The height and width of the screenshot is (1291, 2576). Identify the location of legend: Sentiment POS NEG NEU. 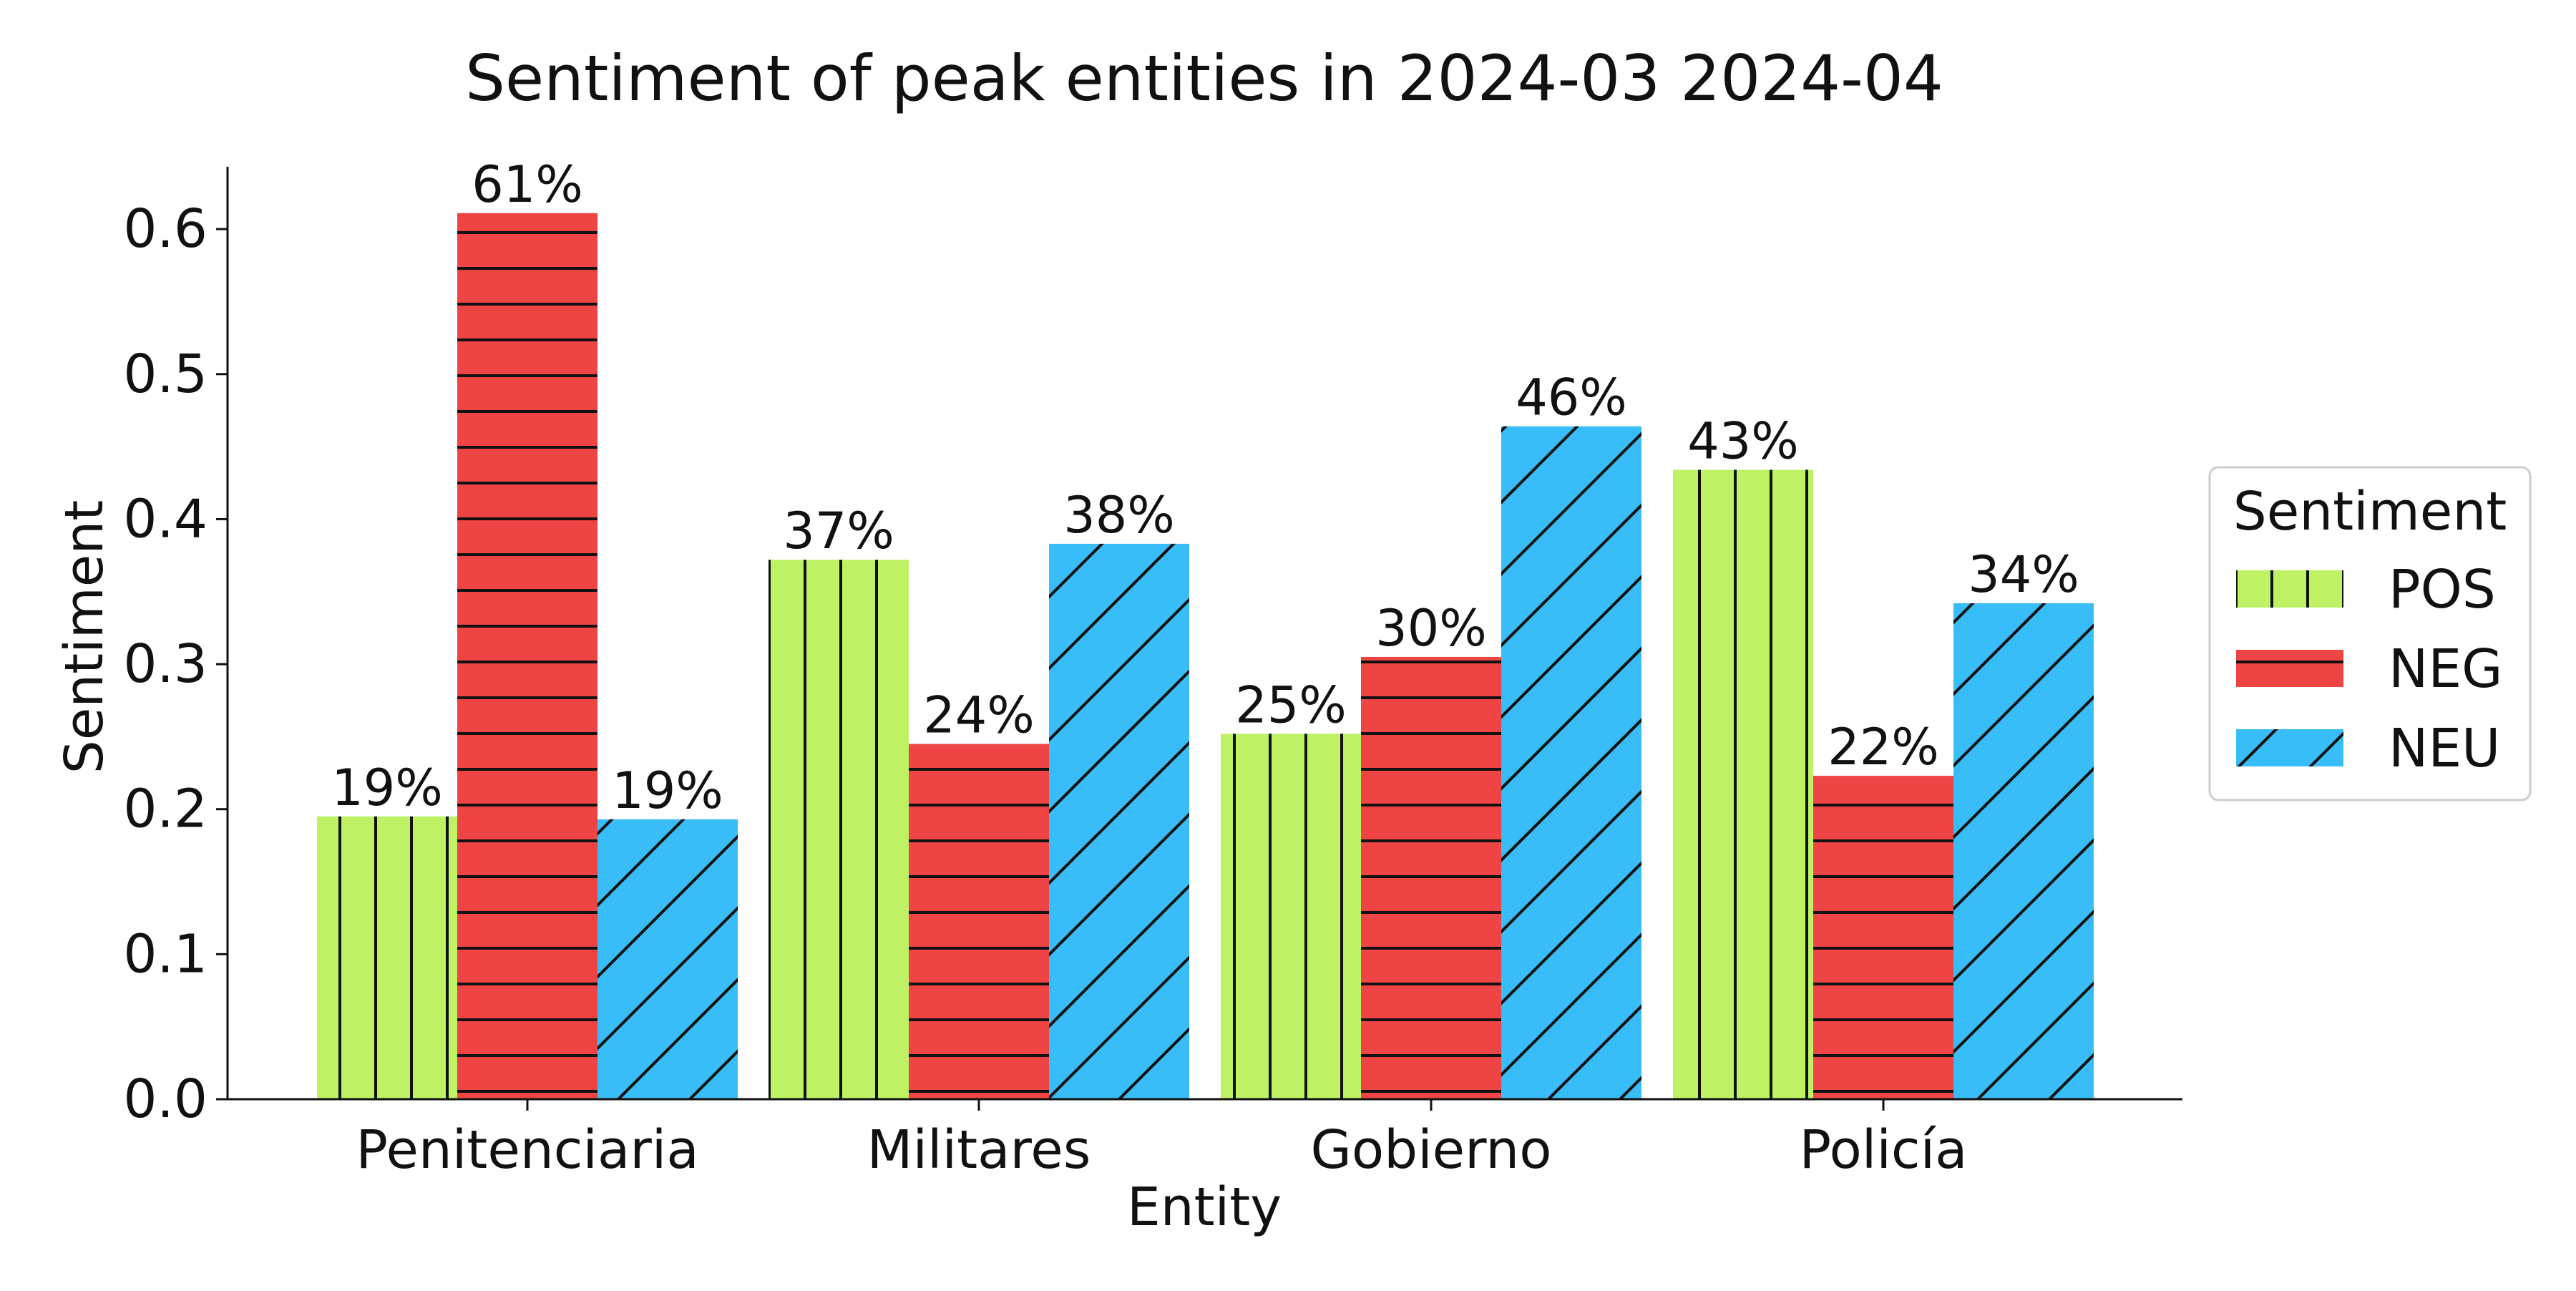
(2370, 634).